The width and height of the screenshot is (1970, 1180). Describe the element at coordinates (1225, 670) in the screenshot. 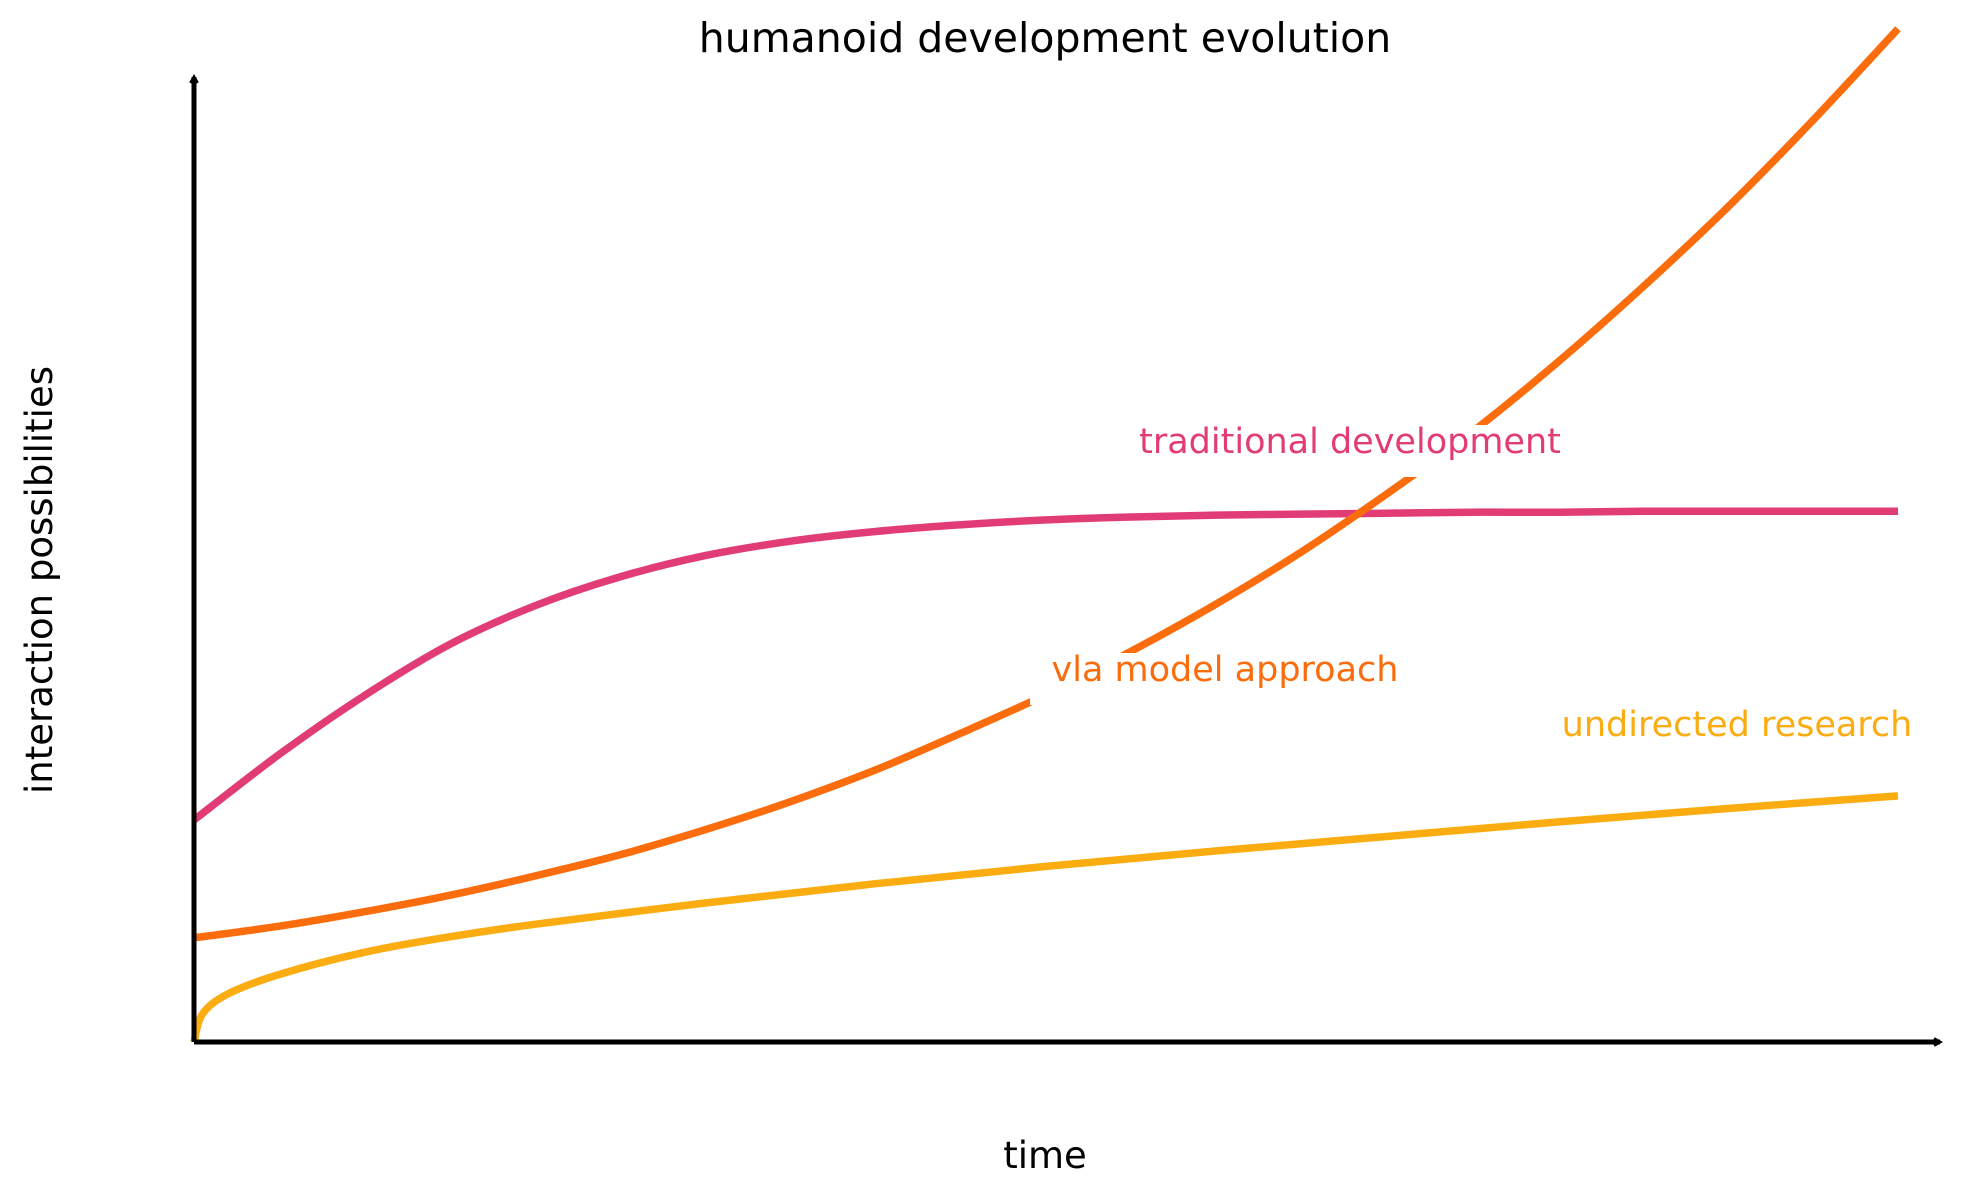

I see `series-label-2: vla model approach` at that location.